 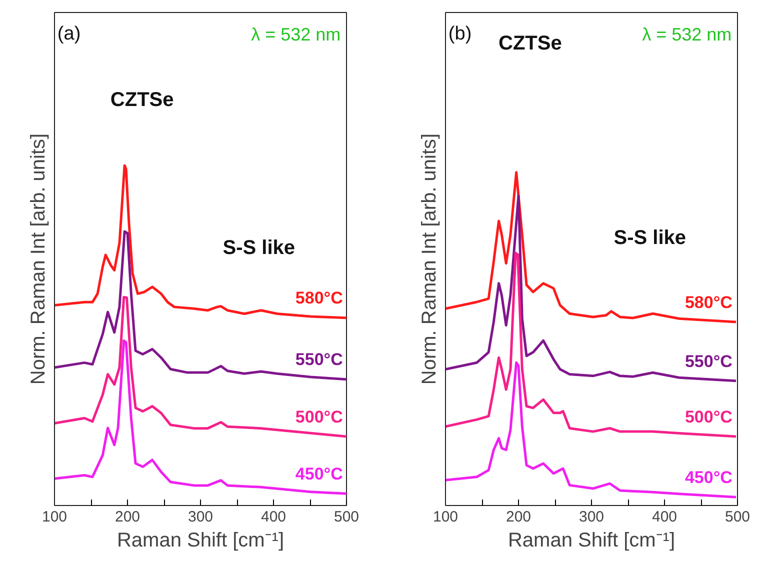 What do you see at coordinates (69, 34) in the screenshot?
I see `text: (a)` at bounding box center [69, 34].